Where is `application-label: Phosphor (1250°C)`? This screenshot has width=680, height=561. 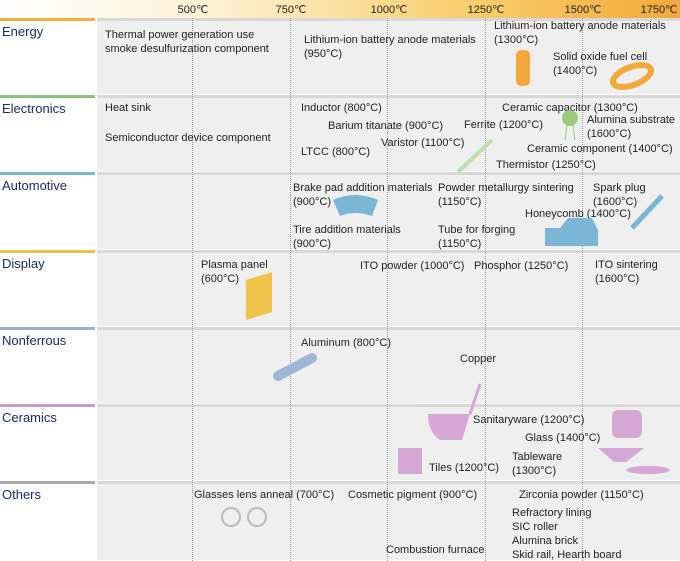
application-label: Phosphor (1250°C) is located at coordinates (521, 266).